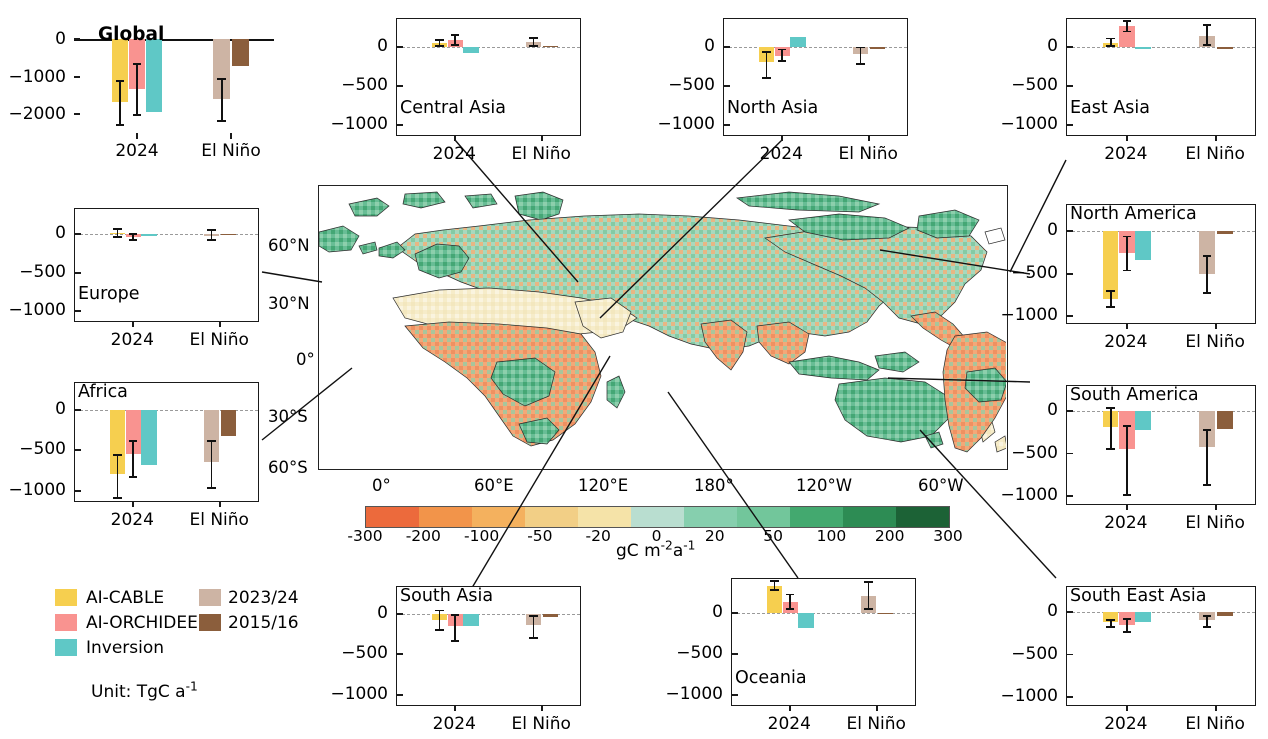 Image resolution: width=1268 pixels, height=739 pixels. I want to click on unit-label: Unit: TgC a-1, so click(144, 691).